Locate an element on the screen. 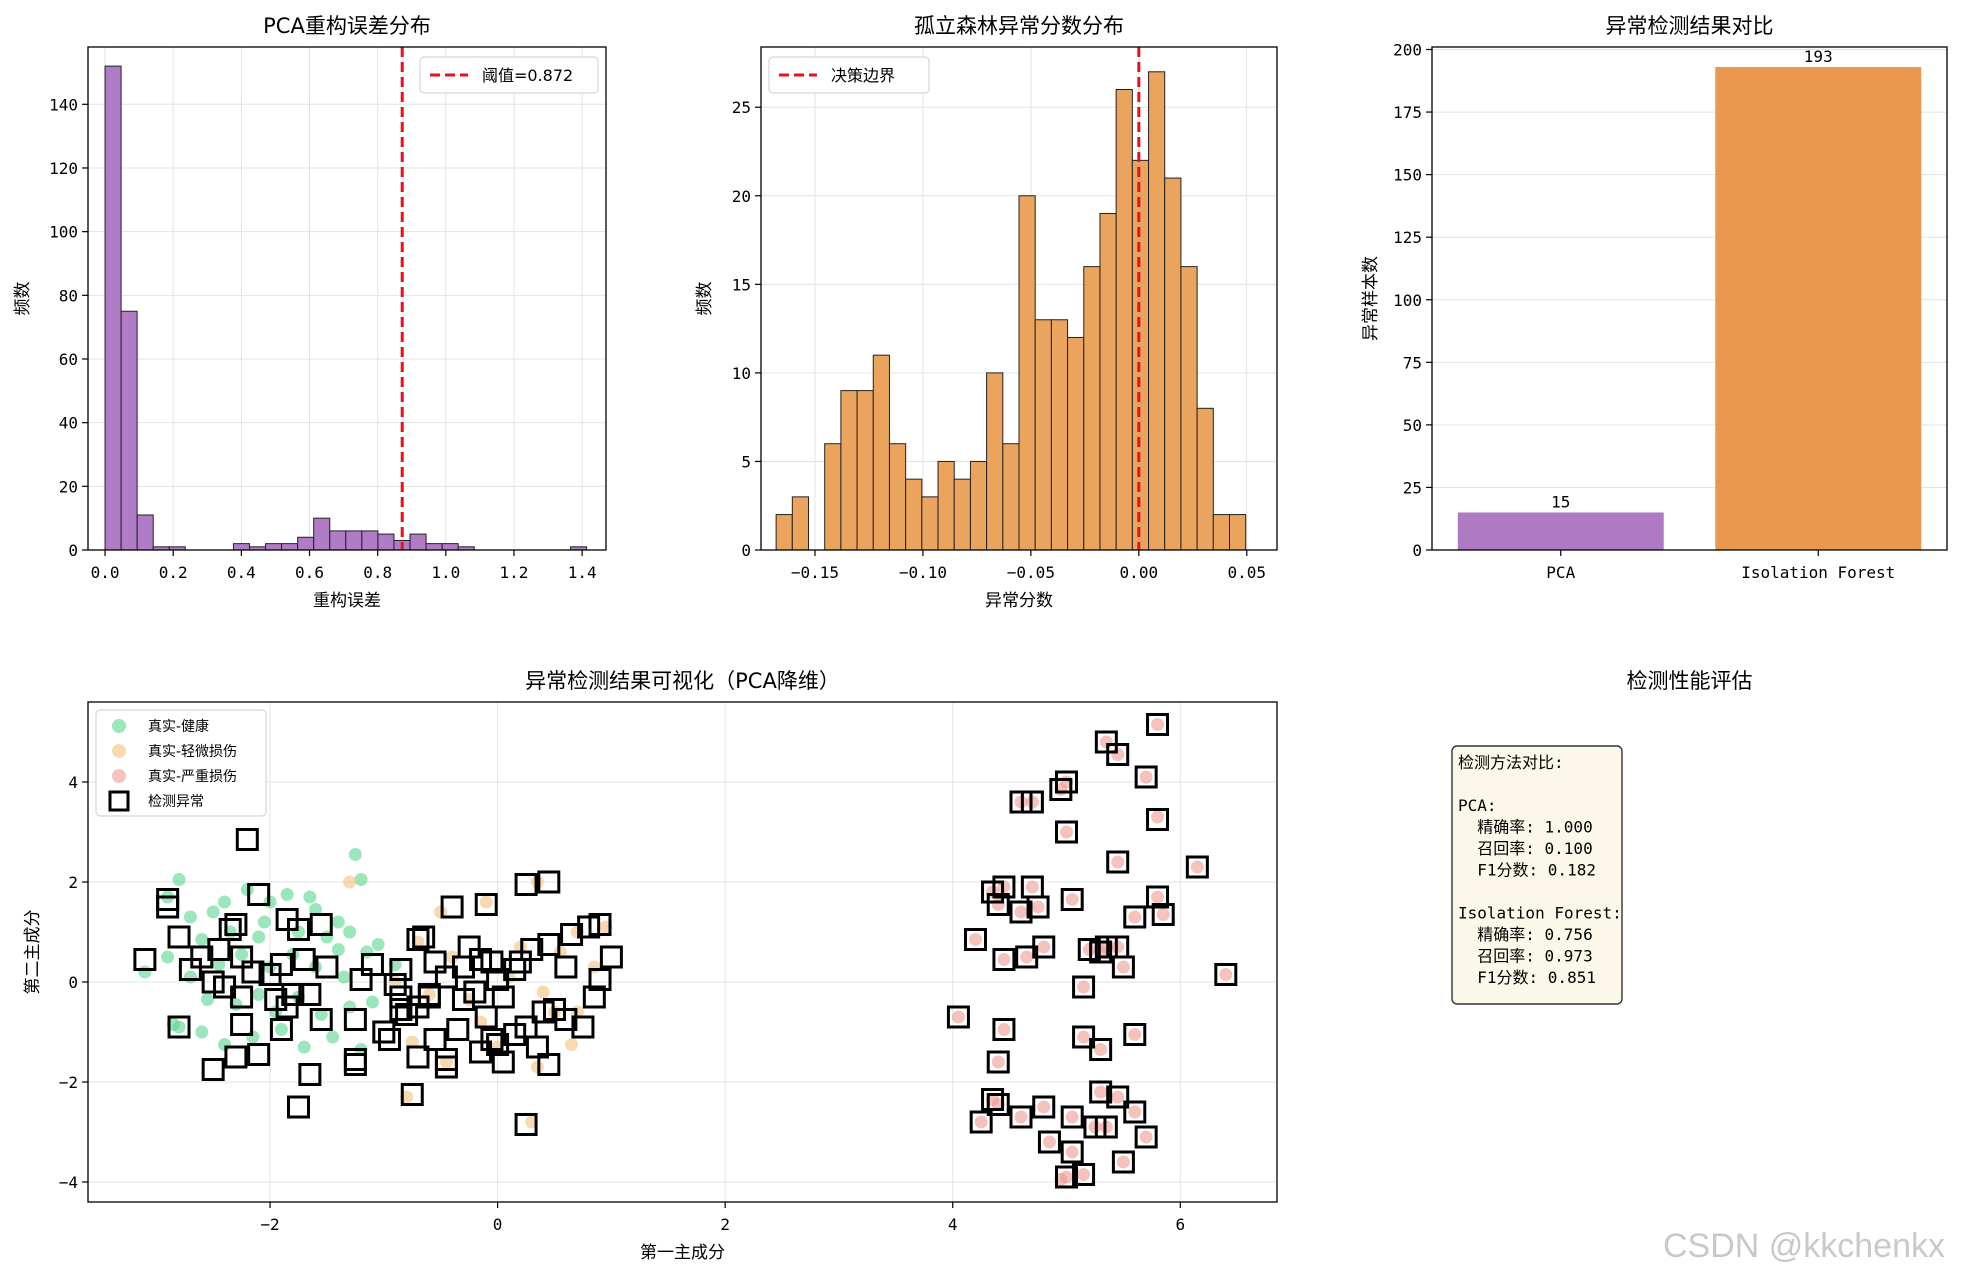 The width and height of the screenshot is (1963, 1278). legend-label: 决策边界 is located at coordinates (863, 75).